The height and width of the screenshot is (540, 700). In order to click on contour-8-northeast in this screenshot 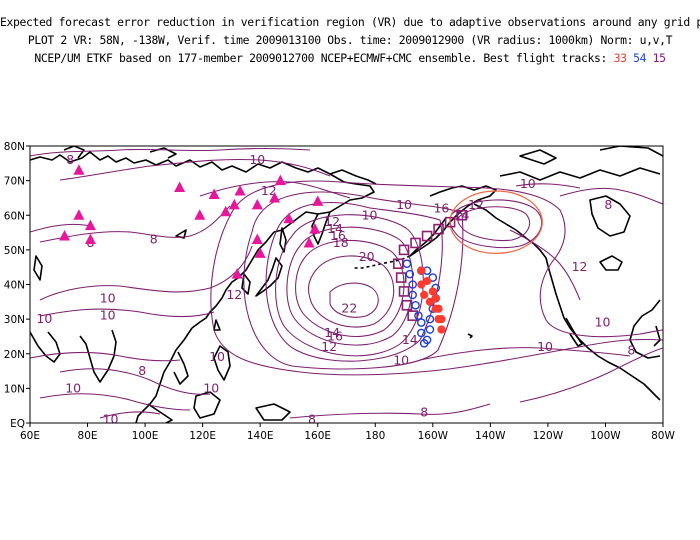, I will do `click(611, 196)`.